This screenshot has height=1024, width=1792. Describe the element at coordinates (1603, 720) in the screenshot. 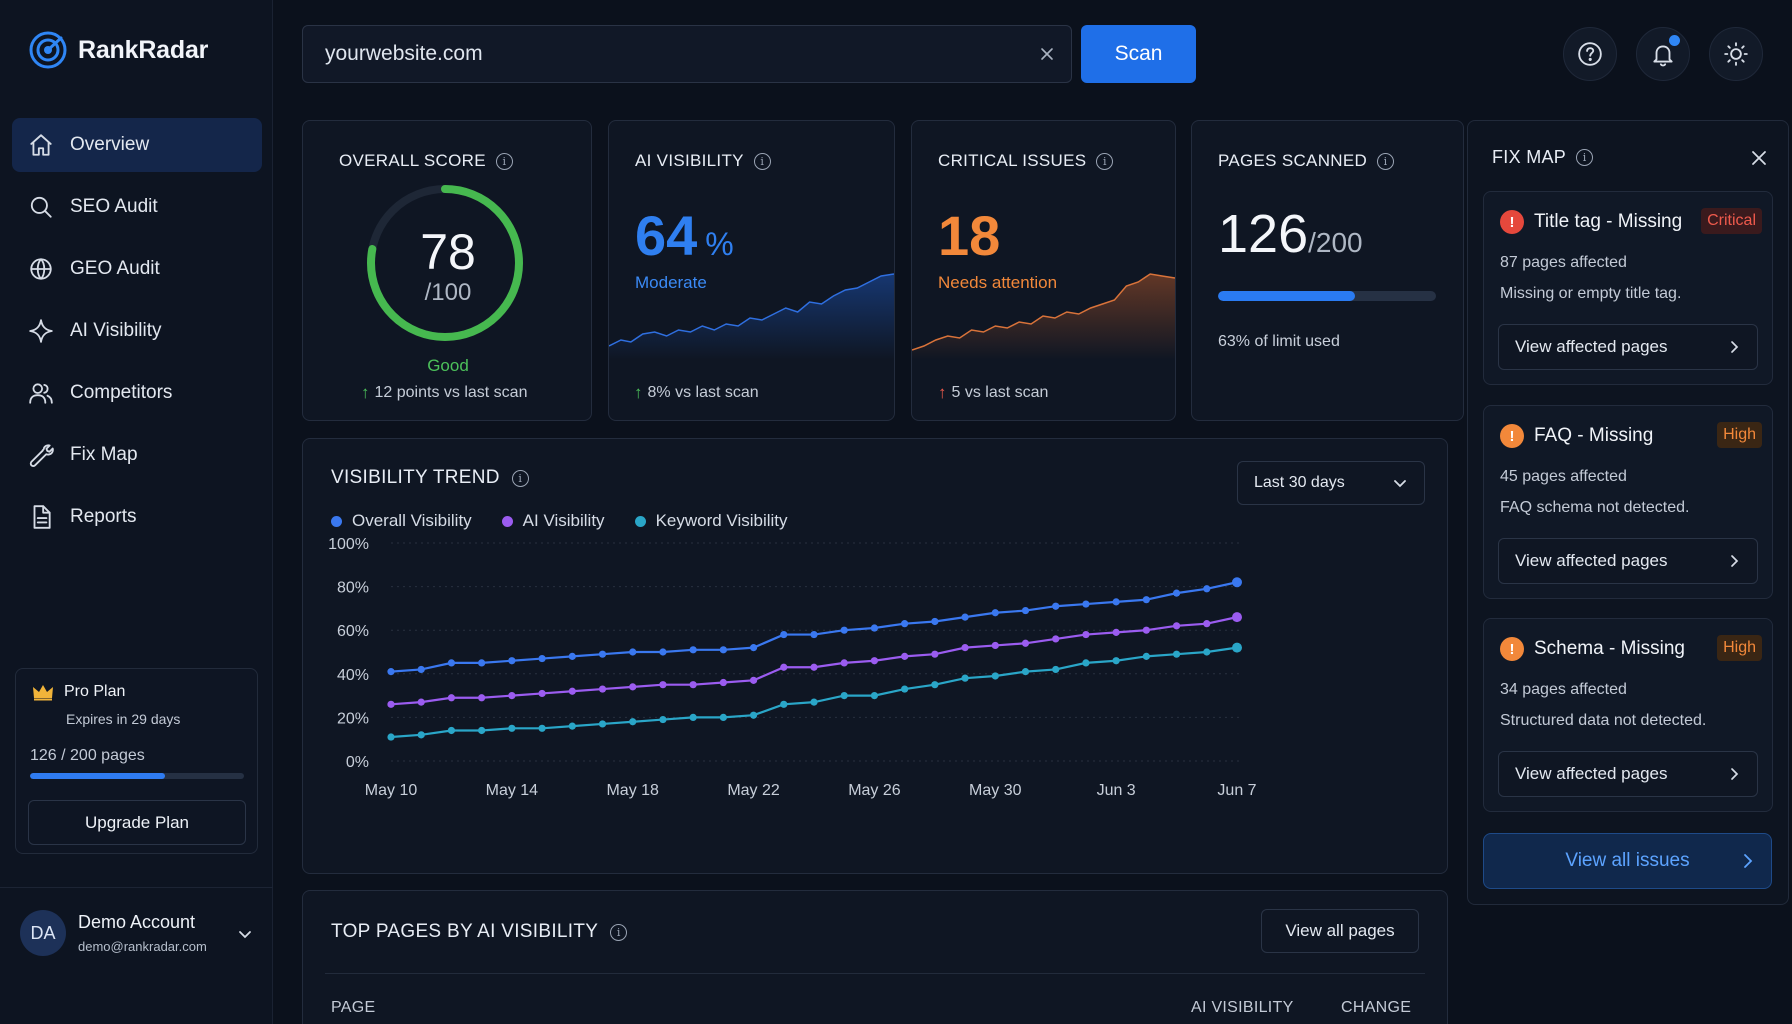

I see `issue-description: Structured data not detected.` at that location.